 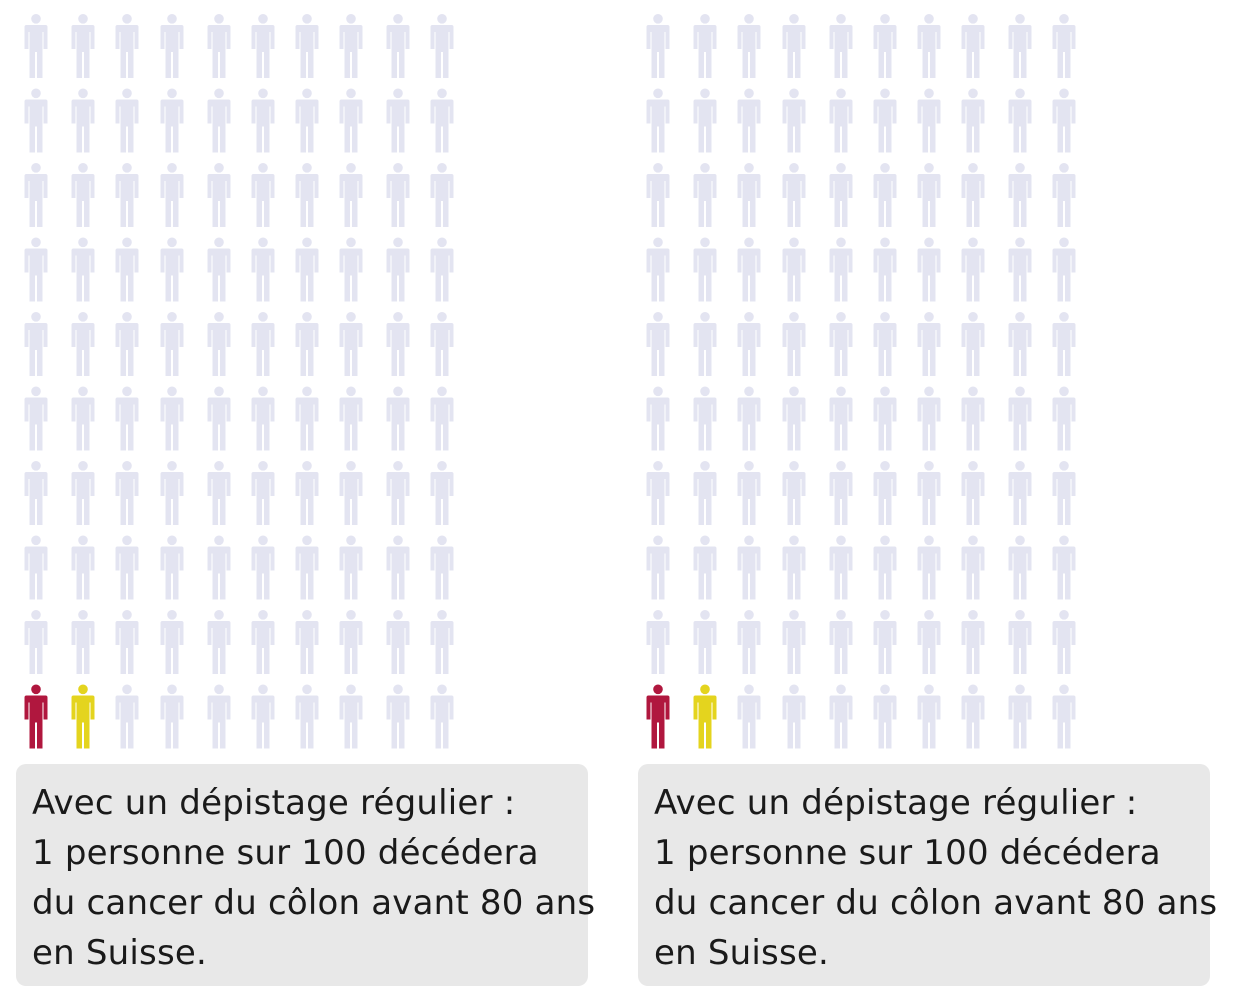 I want to click on caption-line-2: 1 personne sur 100 décédera, so click(x=907, y=853).